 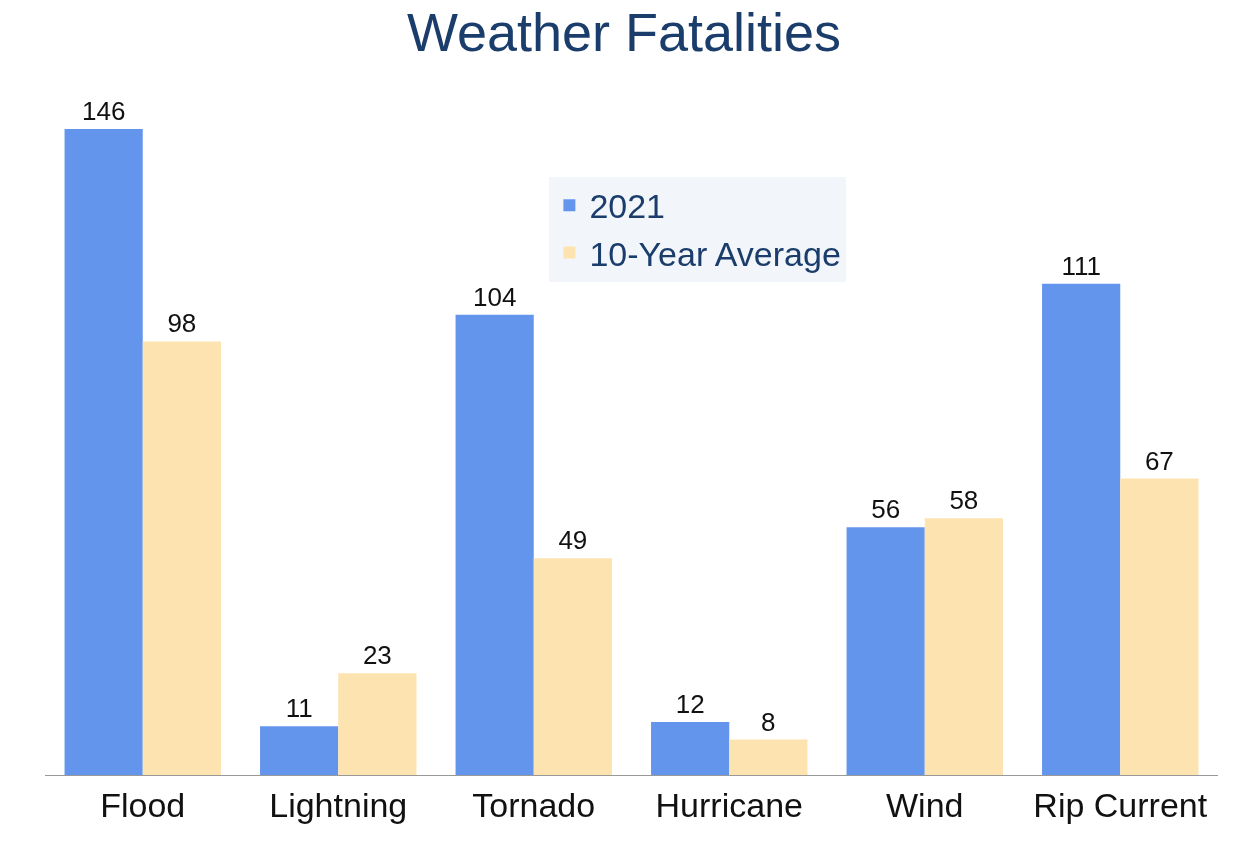 I want to click on data-label: 23, so click(x=377, y=655).